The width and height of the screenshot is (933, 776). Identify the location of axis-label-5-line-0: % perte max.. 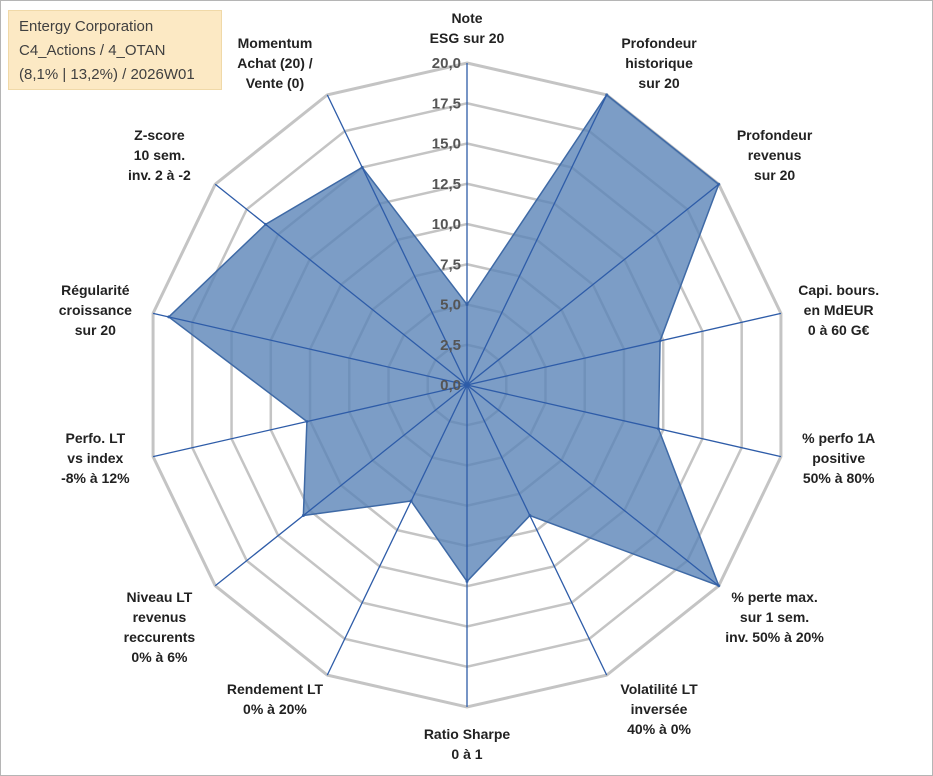
(774, 597).